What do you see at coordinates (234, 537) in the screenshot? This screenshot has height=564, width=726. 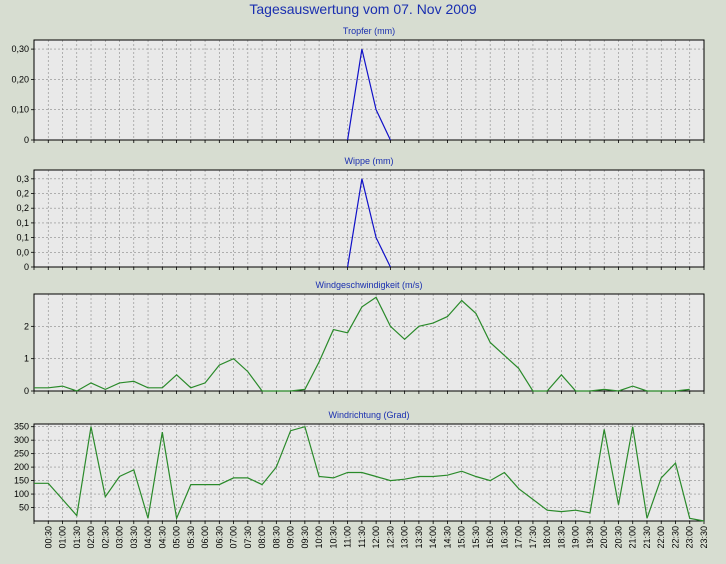 I see `x-tick-label: 07:00` at bounding box center [234, 537].